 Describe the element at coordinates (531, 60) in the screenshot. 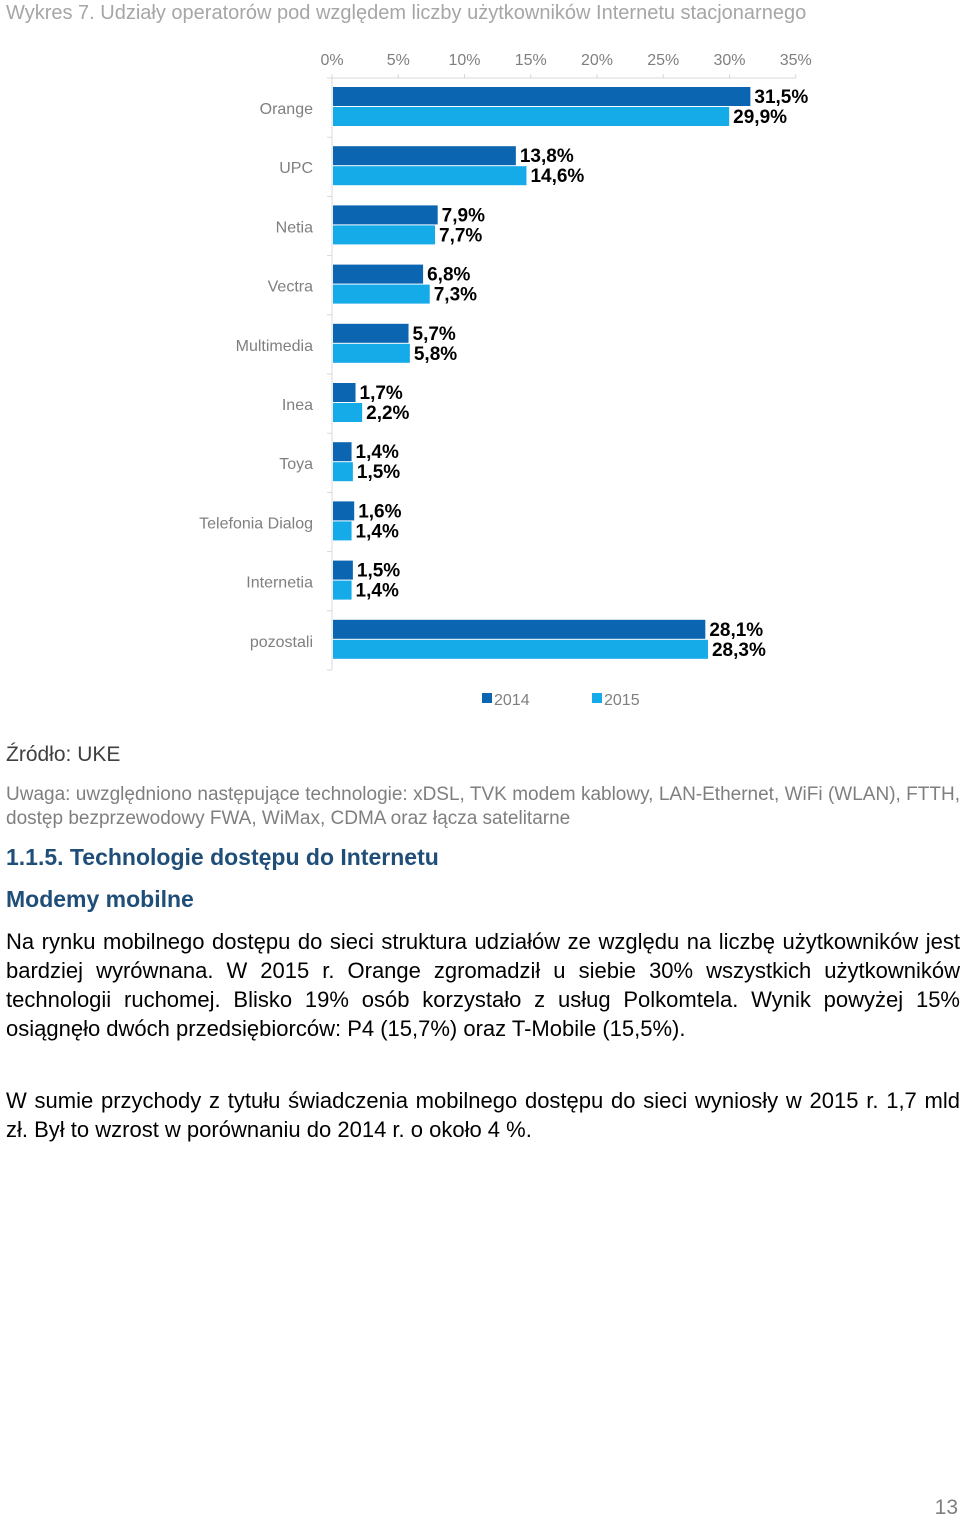

I see `x-tick-label: 15%` at that location.